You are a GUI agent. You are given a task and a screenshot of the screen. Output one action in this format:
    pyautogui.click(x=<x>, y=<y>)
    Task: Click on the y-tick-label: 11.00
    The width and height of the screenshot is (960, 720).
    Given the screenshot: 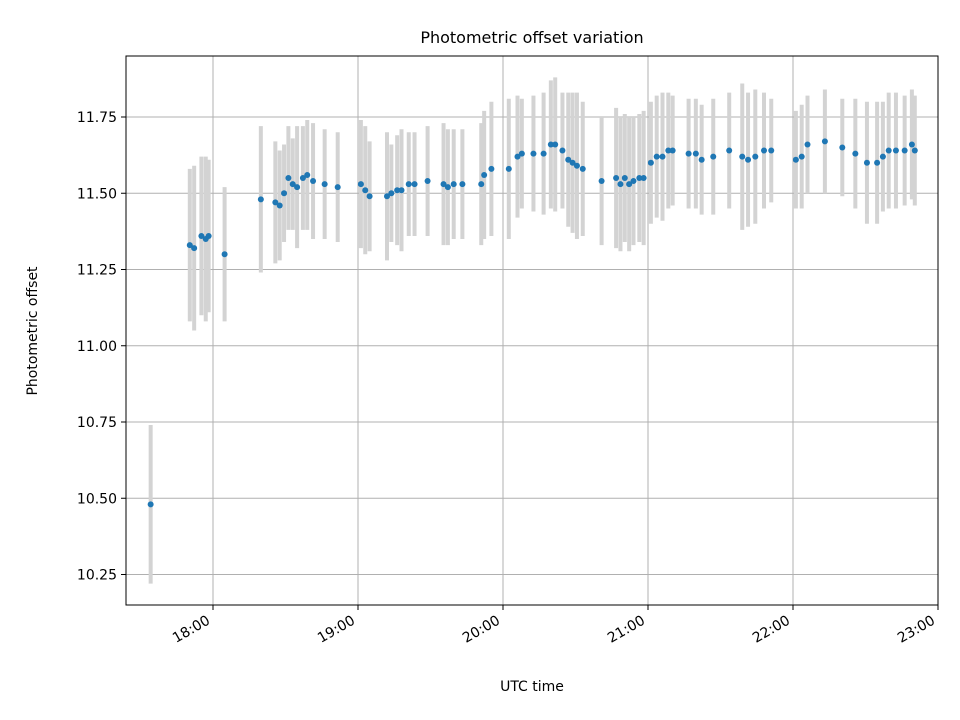 What is the action you would take?
    pyautogui.click(x=97, y=347)
    